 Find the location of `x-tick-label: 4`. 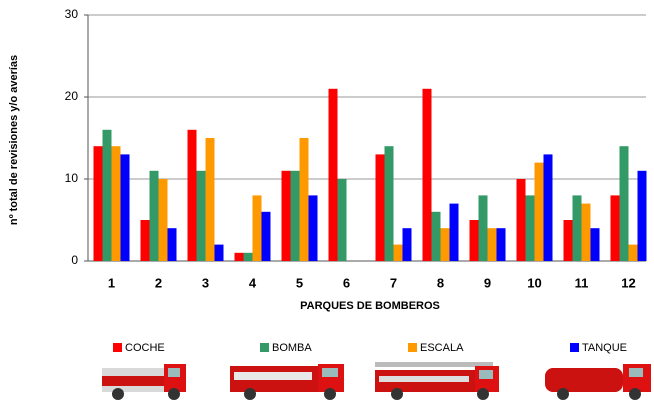

x-tick-label: 4 is located at coordinates (253, 282).